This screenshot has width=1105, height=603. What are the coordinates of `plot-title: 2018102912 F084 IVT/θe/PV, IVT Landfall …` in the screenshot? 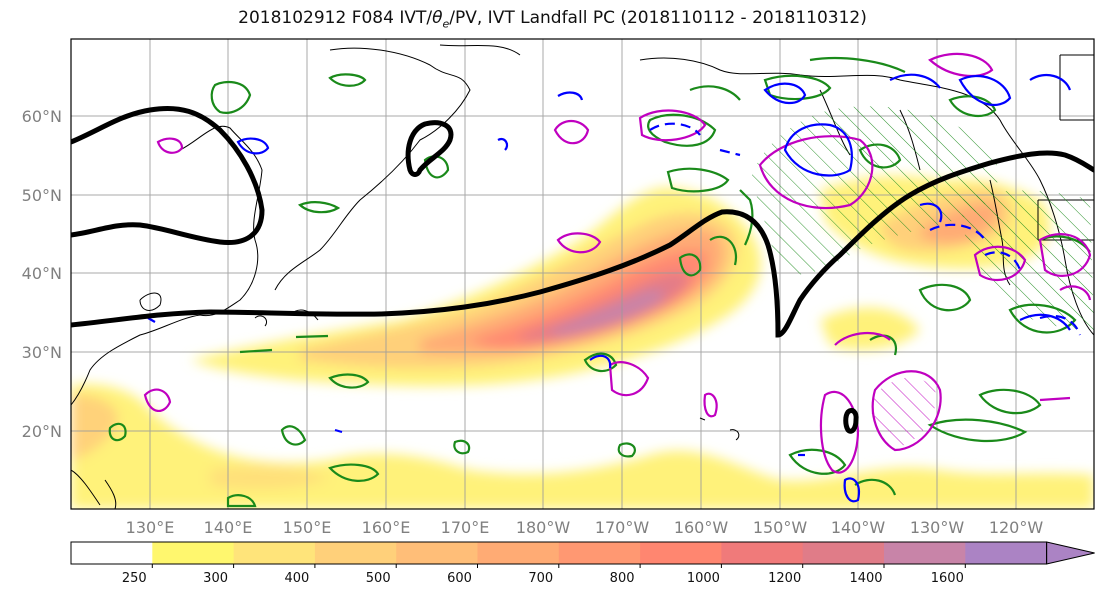 It's located at (552, 19).